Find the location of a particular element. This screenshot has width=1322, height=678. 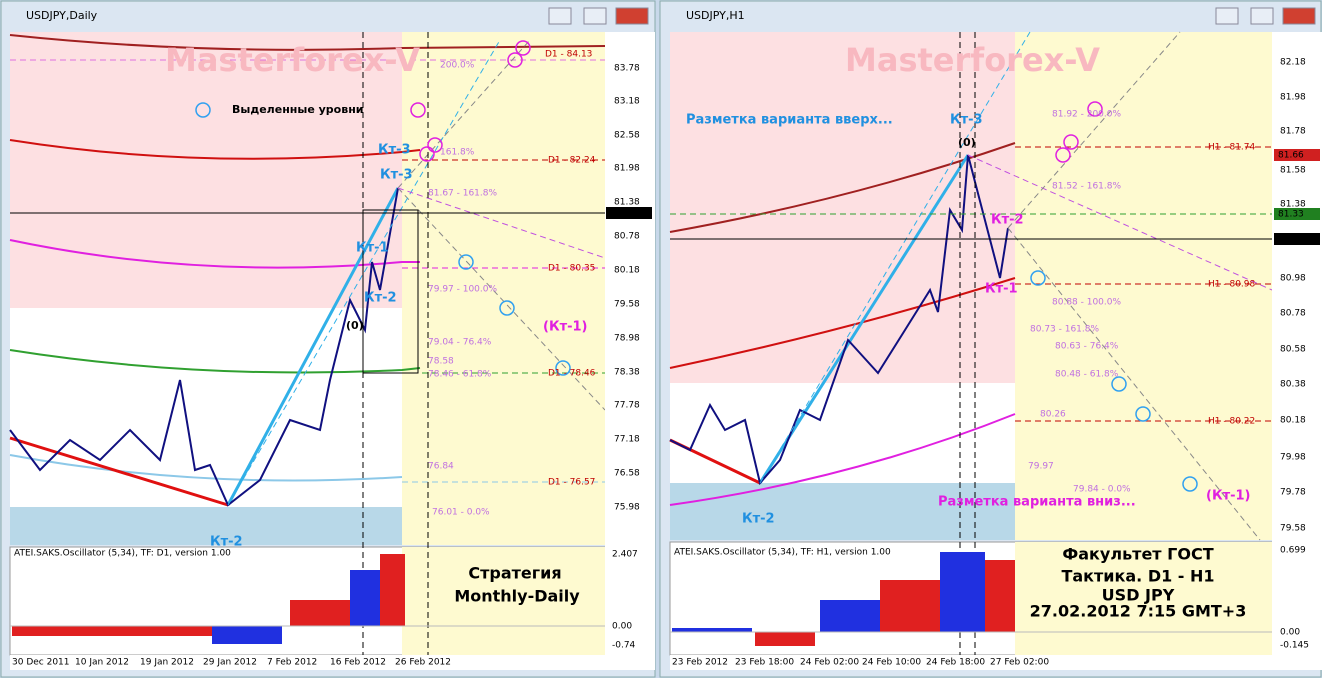

price-box-label: 81.66 is located at coordinates (1291, 156).